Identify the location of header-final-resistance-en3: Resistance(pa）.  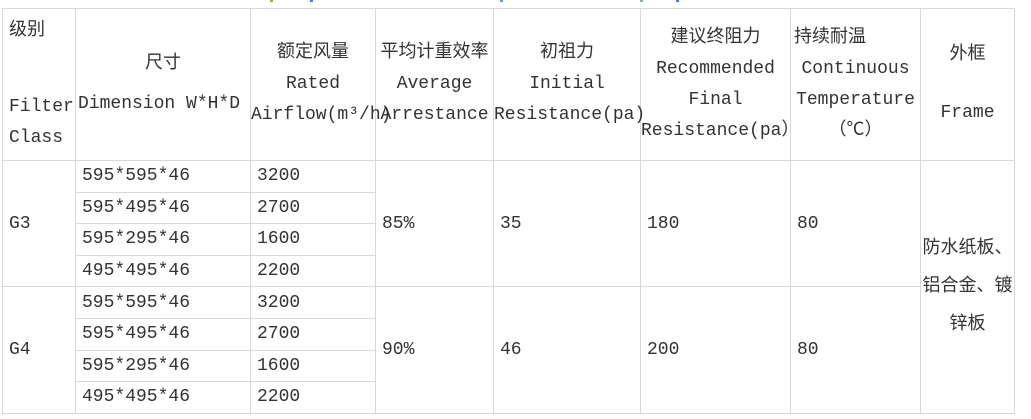
(720, 130).